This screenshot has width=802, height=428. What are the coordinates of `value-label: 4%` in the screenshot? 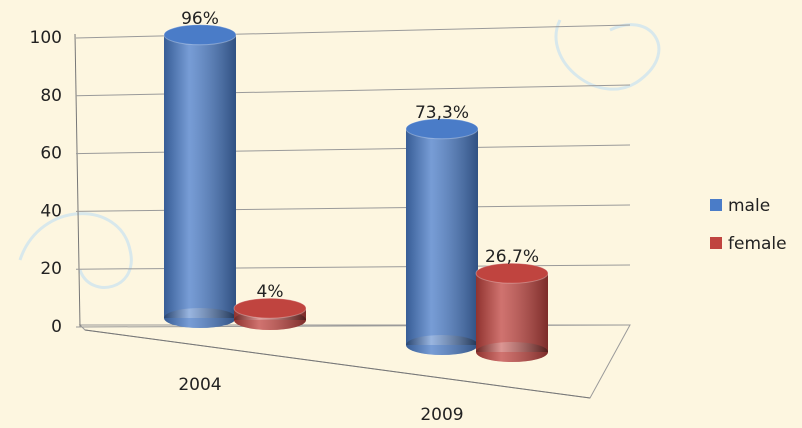 It's located at (270, 292).